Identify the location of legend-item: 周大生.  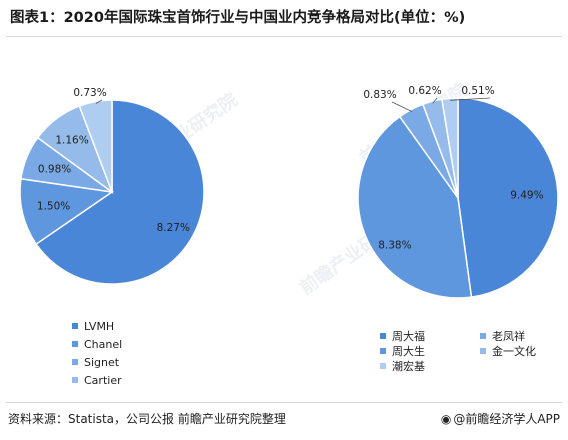
(402, 351).